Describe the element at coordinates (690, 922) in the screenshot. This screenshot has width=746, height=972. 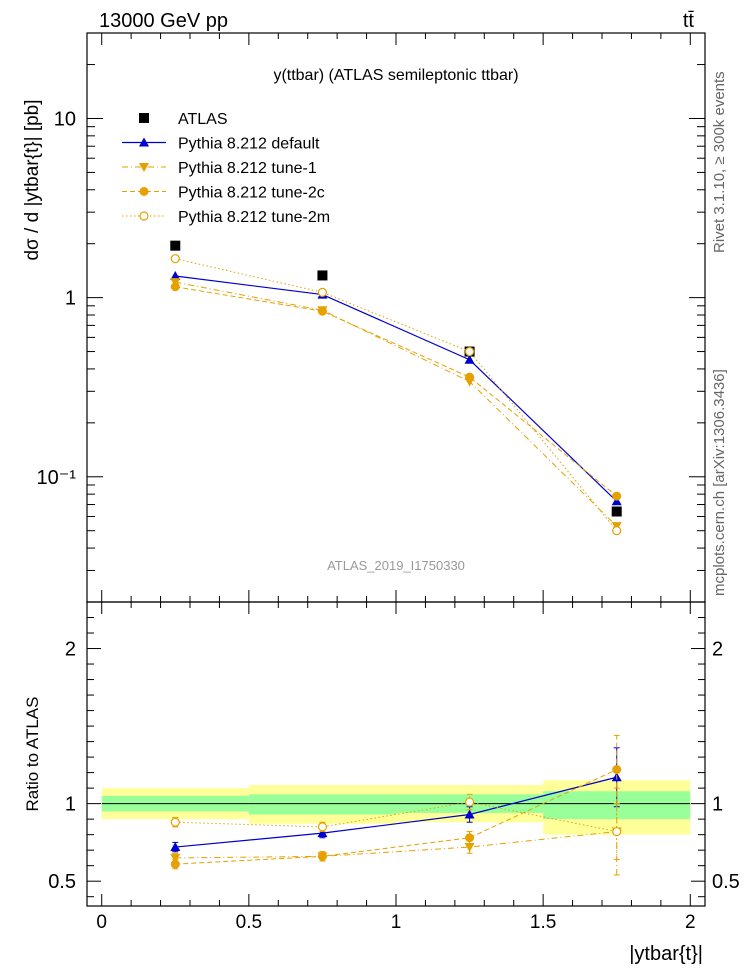
I see `x-tick-label: 2` at that location.